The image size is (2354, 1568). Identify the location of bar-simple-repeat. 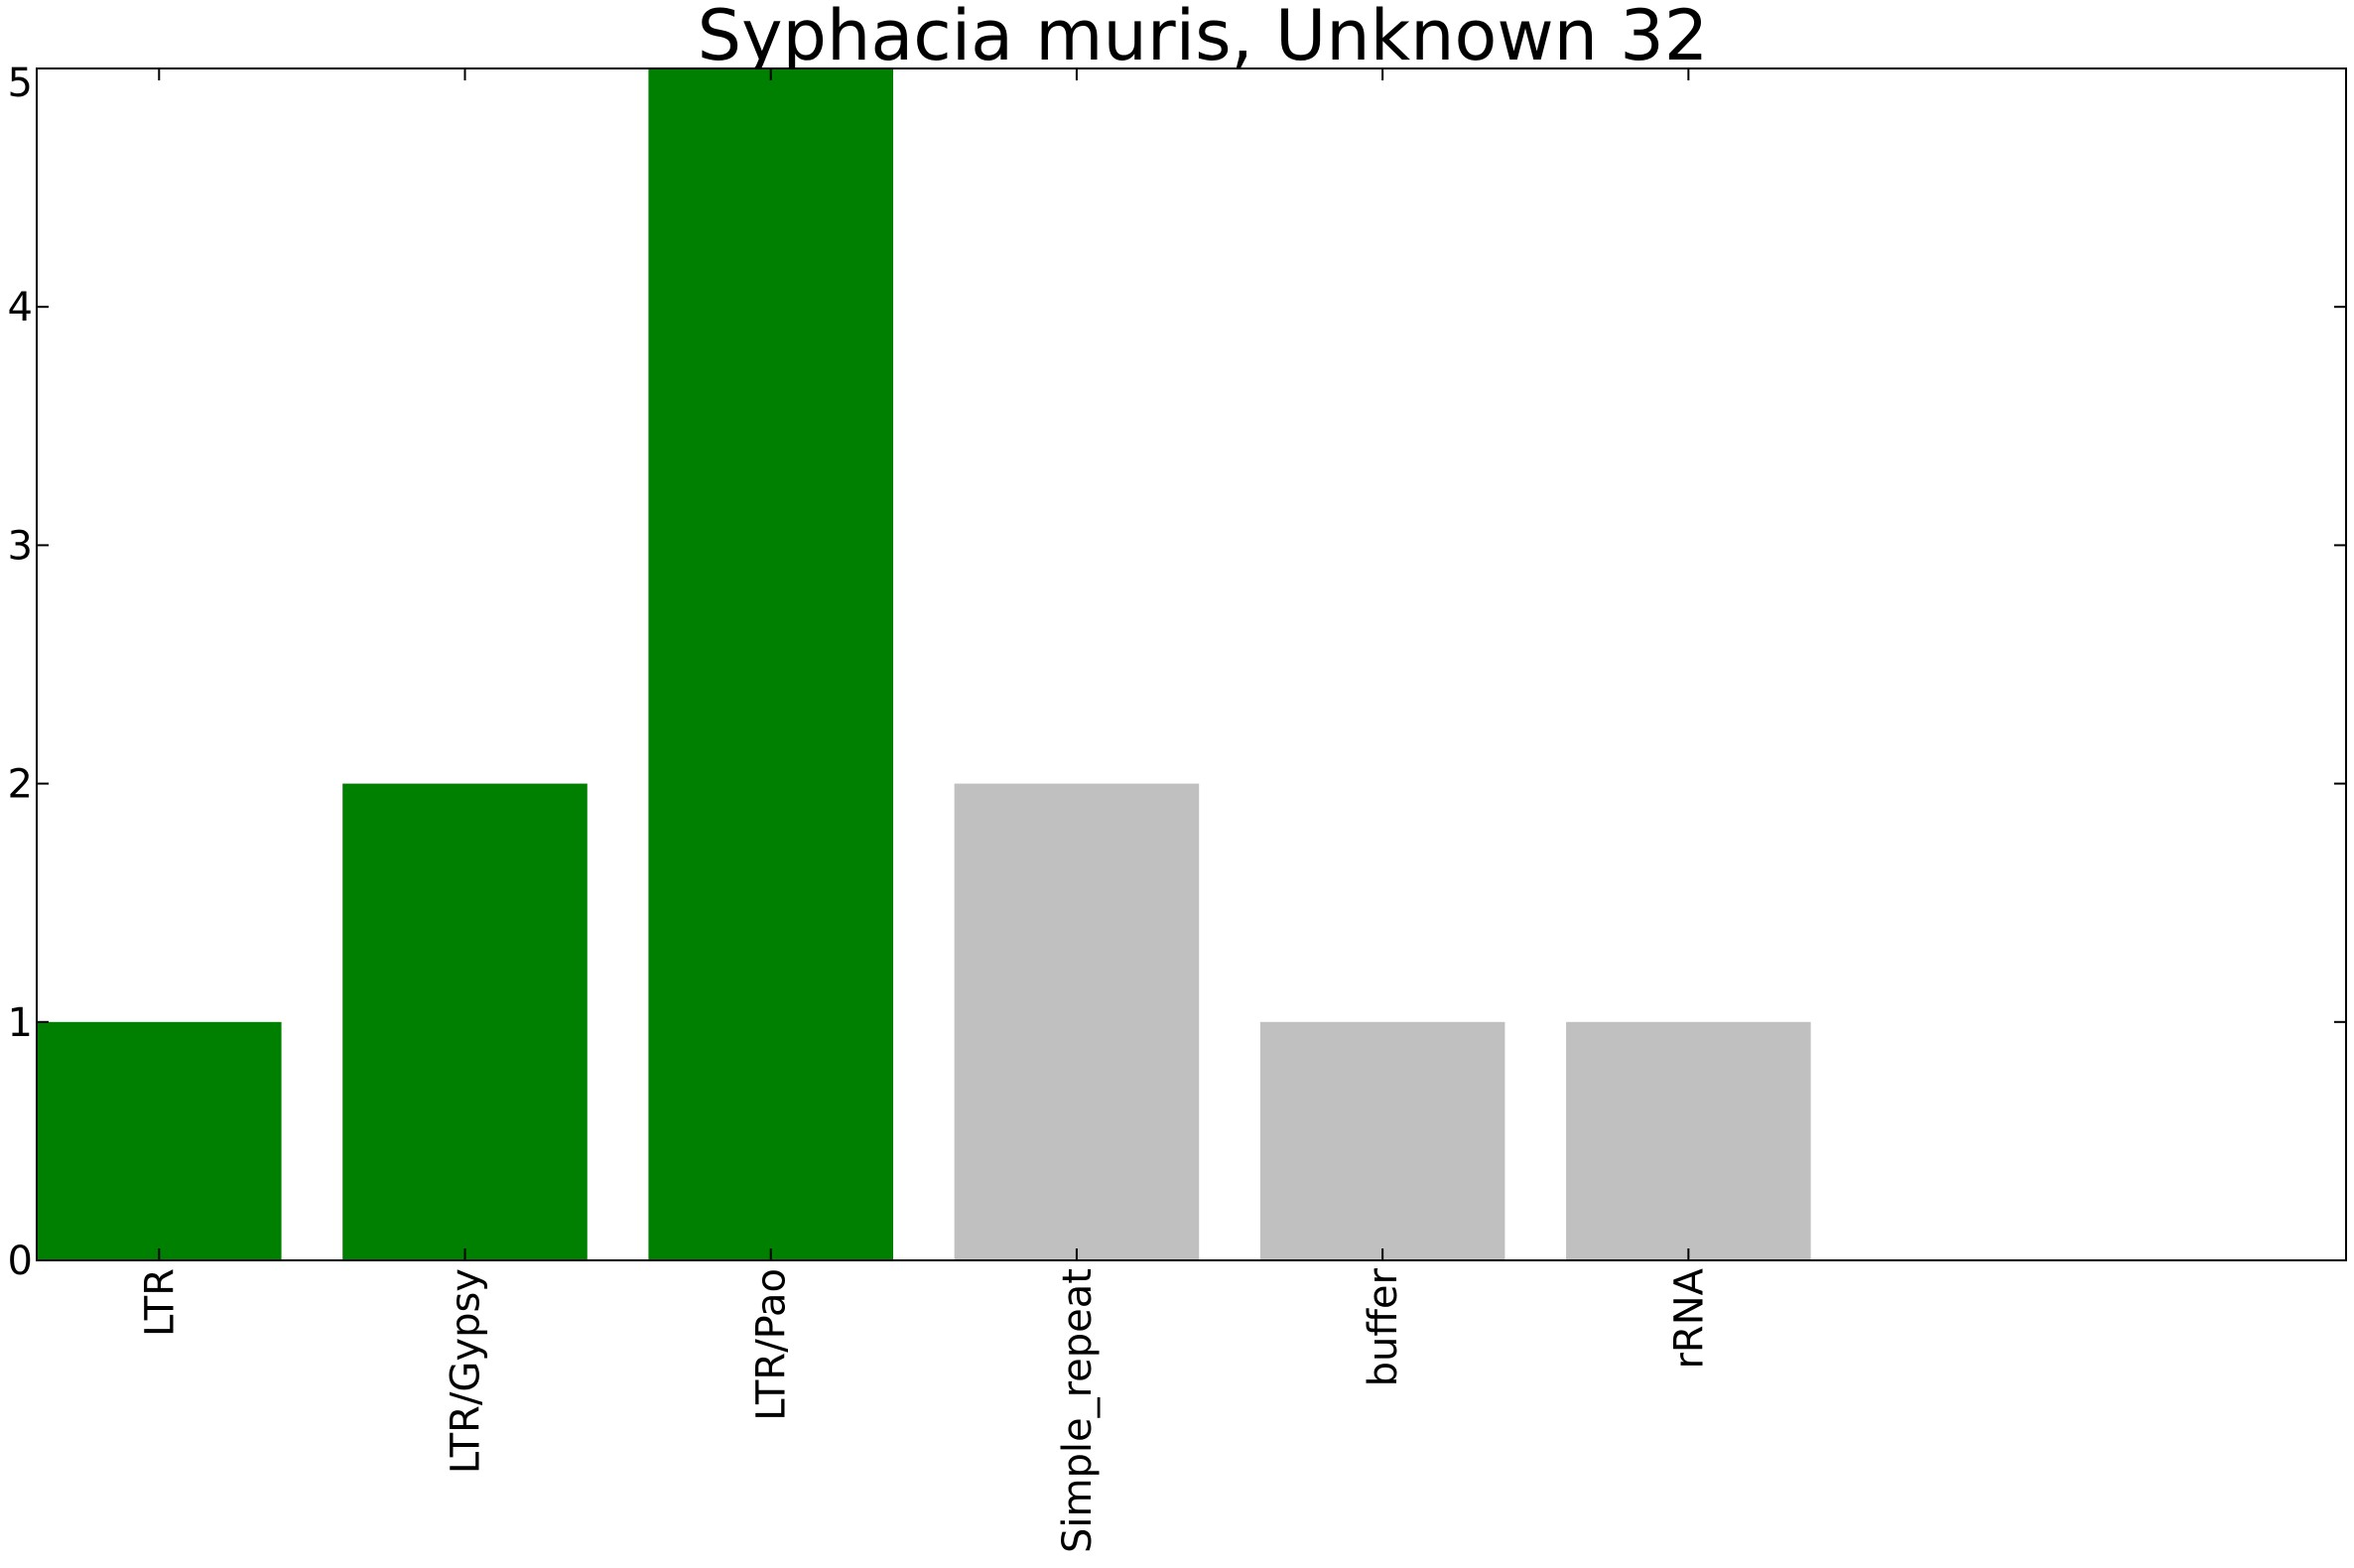
(1077, 1021).